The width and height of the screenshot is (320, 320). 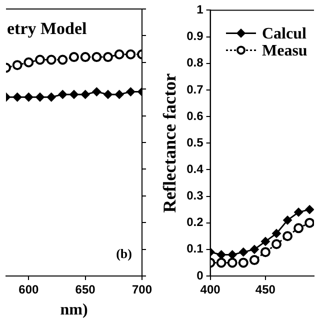 What do you see at coordinates (195, 222) in the screenshot?
I see `y-tick-label: 0.2` at bounding box center [195, 222].